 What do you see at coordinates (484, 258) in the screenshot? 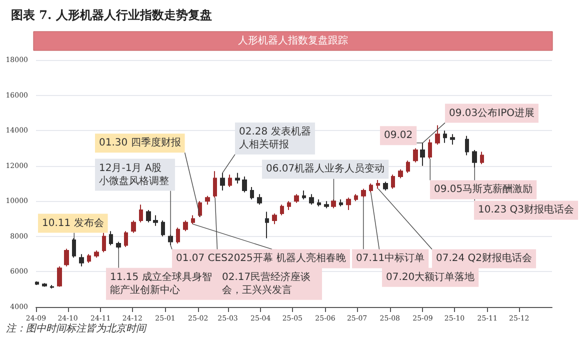
I see `annotation: 07.24 Q2财报电话会` at bounding box center [484, 258].